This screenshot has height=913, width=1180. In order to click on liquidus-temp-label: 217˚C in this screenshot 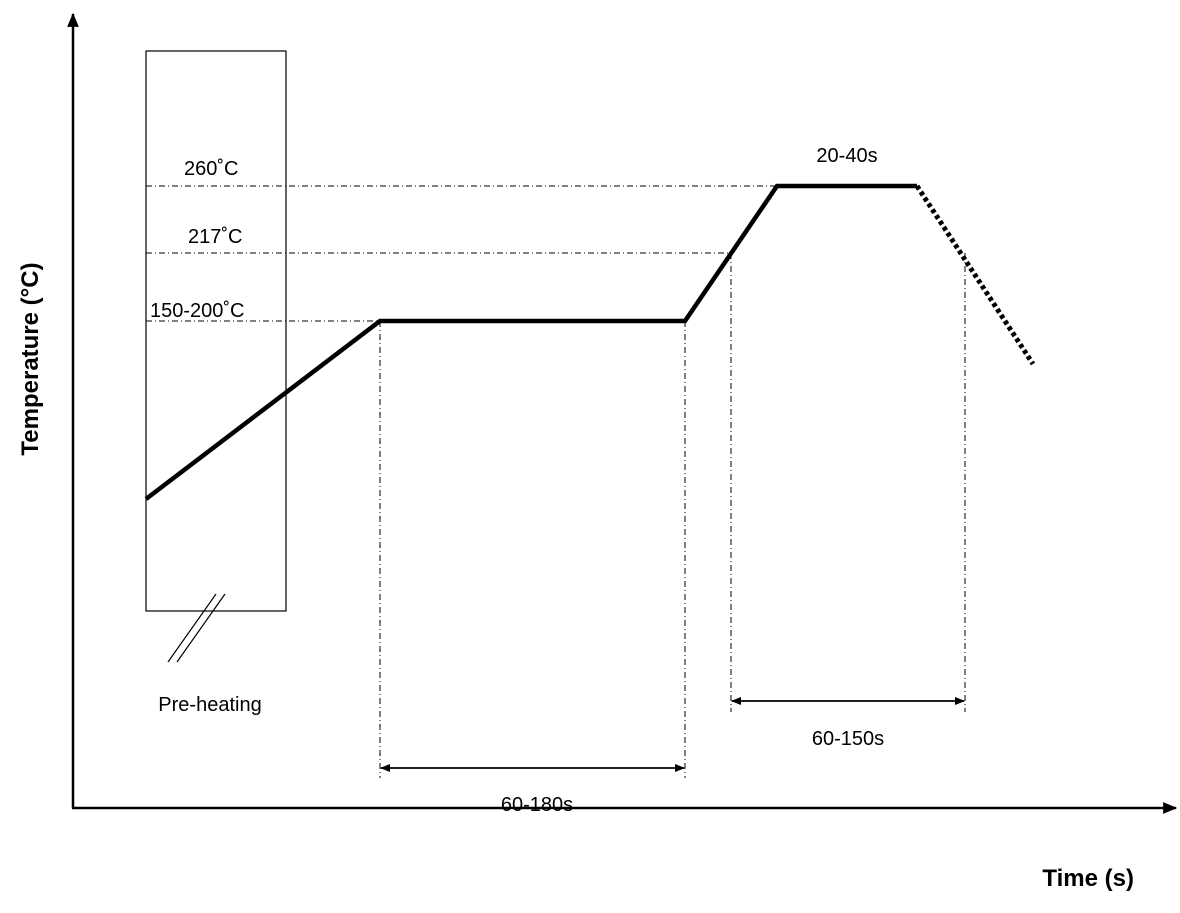, I will do `click(215, 237)`.